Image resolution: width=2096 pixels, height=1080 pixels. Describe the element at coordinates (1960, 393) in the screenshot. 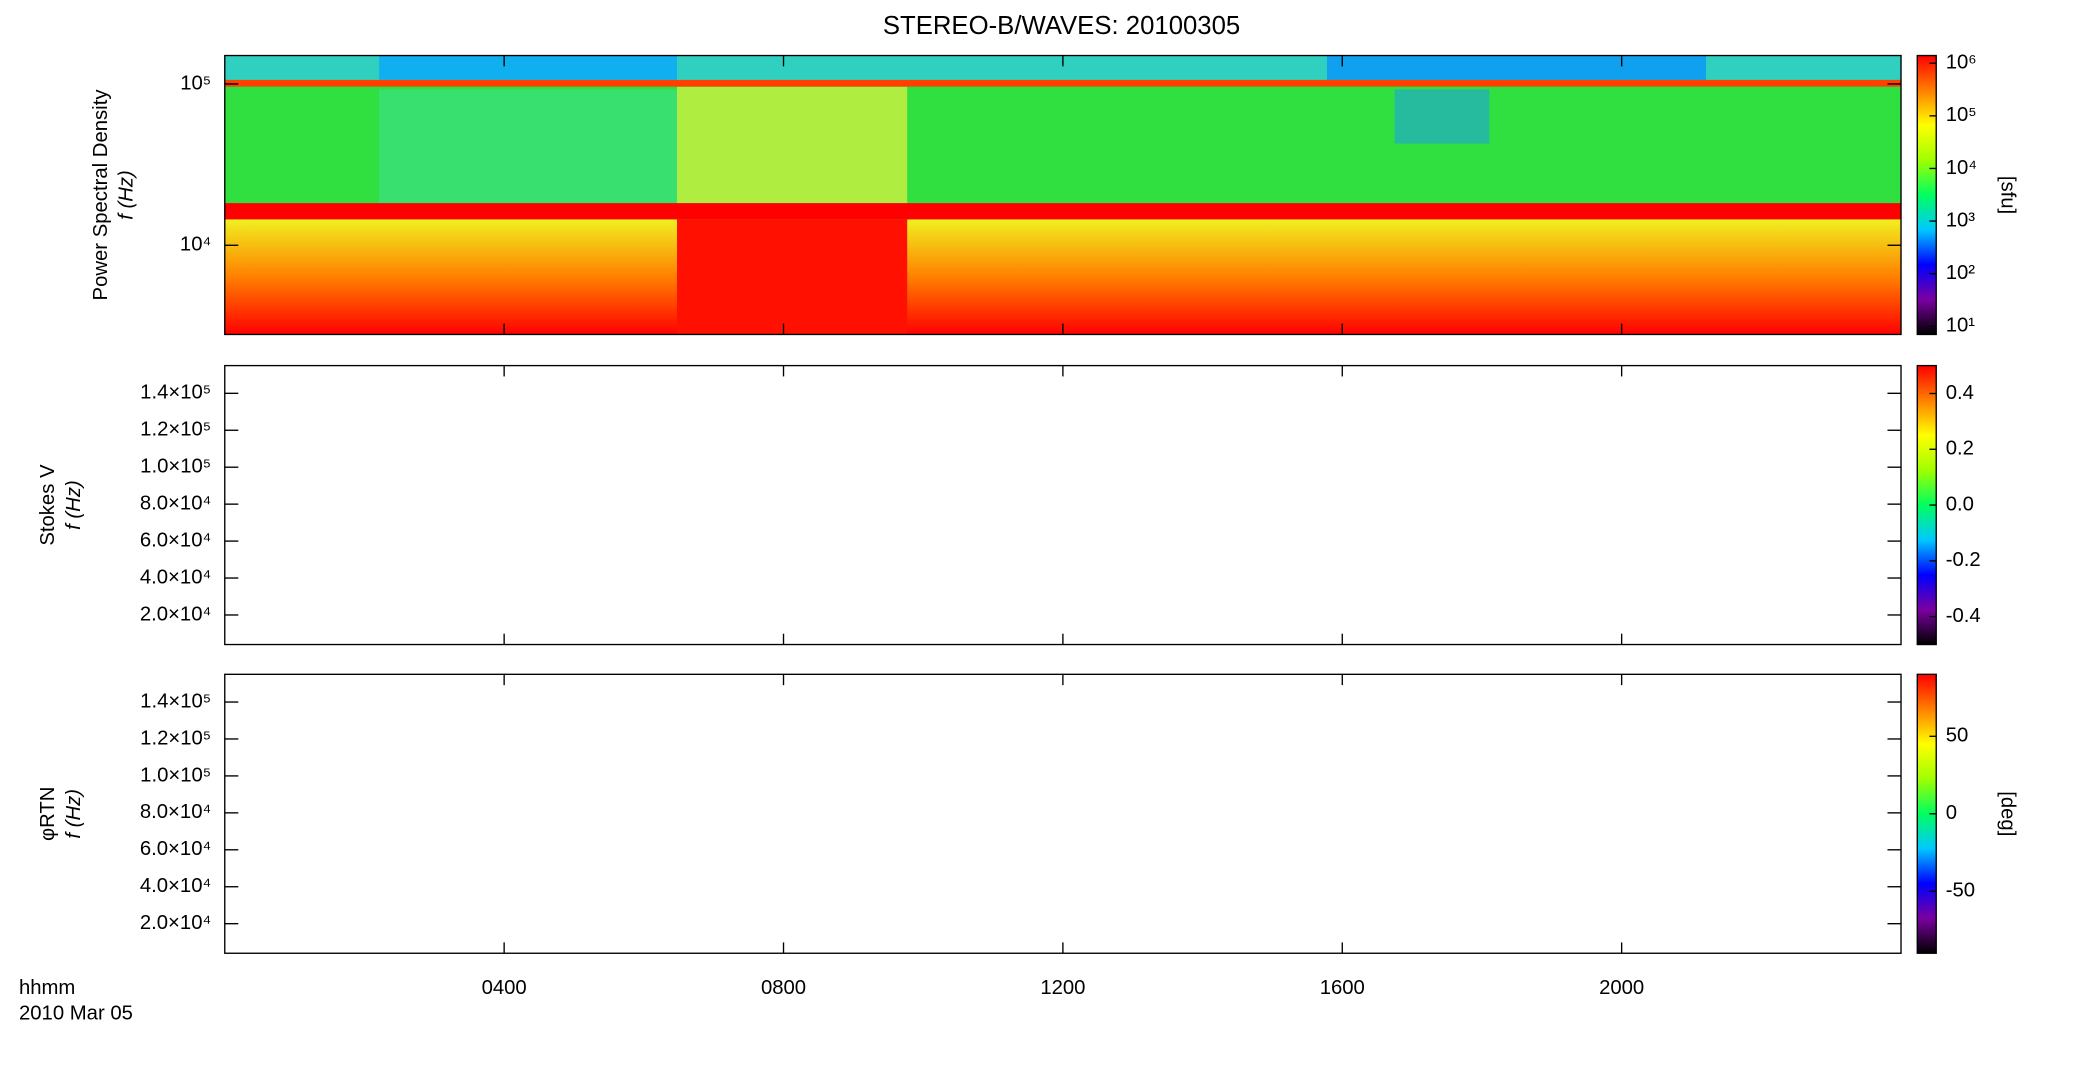

I see `colorbar-tick-label: 0.4` at that location.